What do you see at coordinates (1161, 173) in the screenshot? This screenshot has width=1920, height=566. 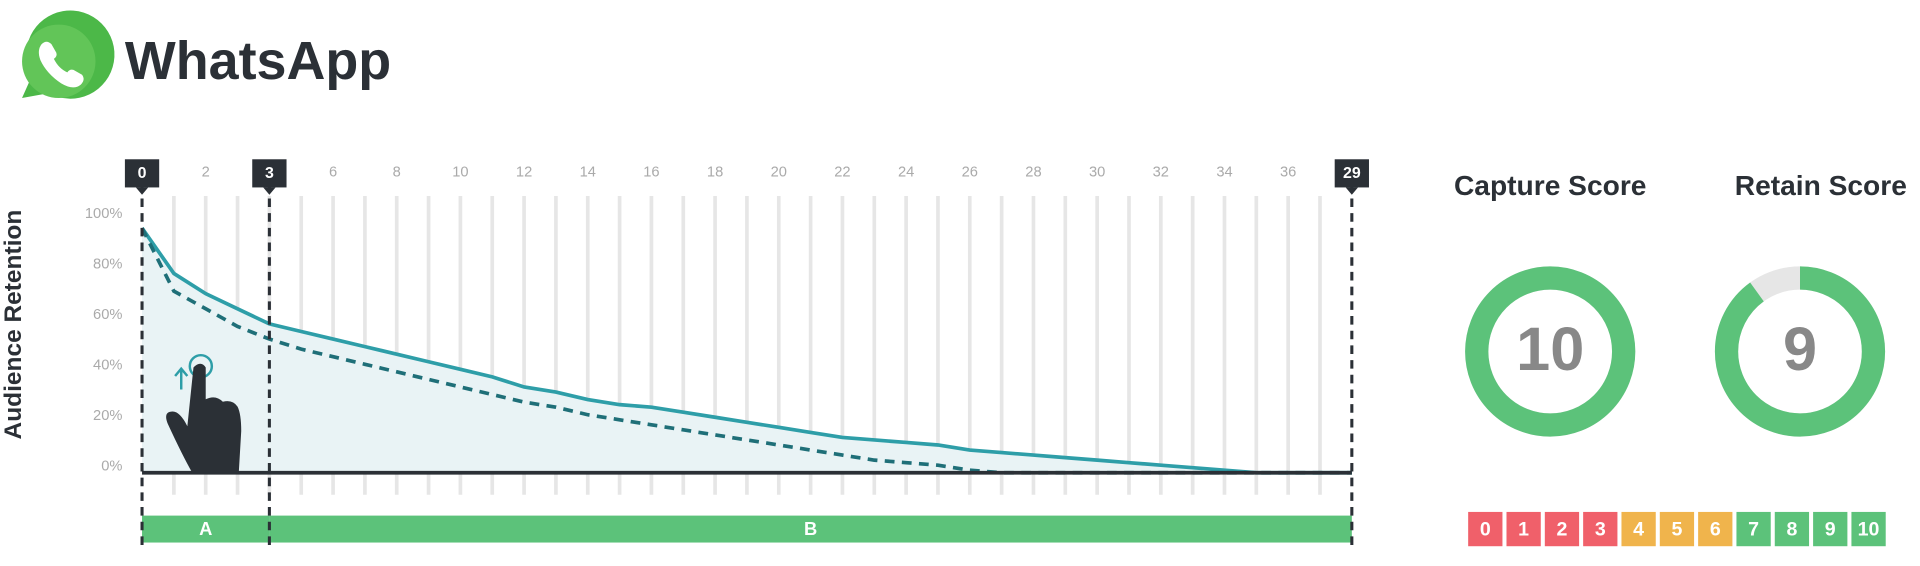 I see `x-tick-label: 32` at bounding box center [1161, 173].